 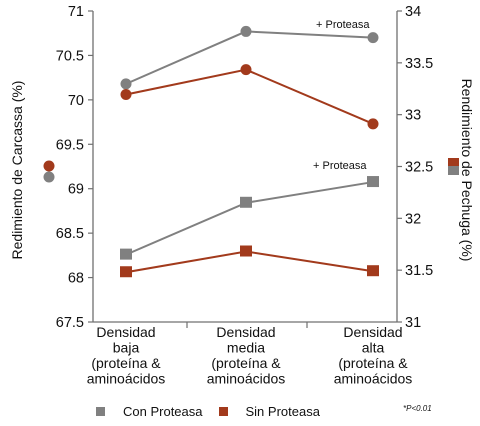 I want to click on legend-label: Con Proteasa, so click(x=163, y=411).